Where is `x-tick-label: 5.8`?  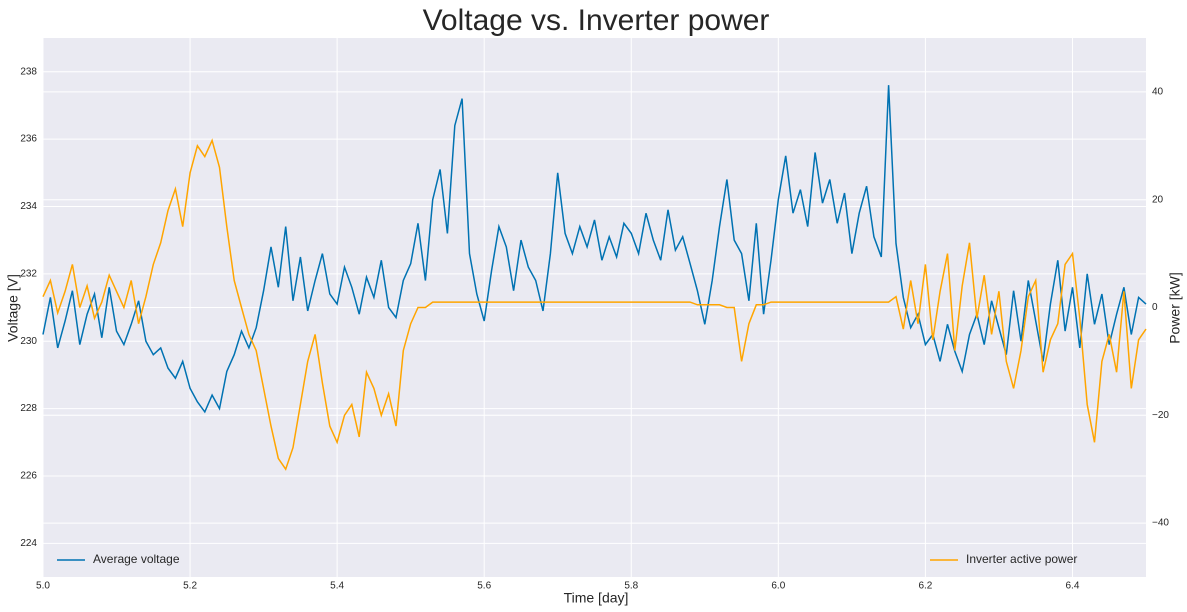
x-tick-label: 5.8 is located at coordinates (631, 586).